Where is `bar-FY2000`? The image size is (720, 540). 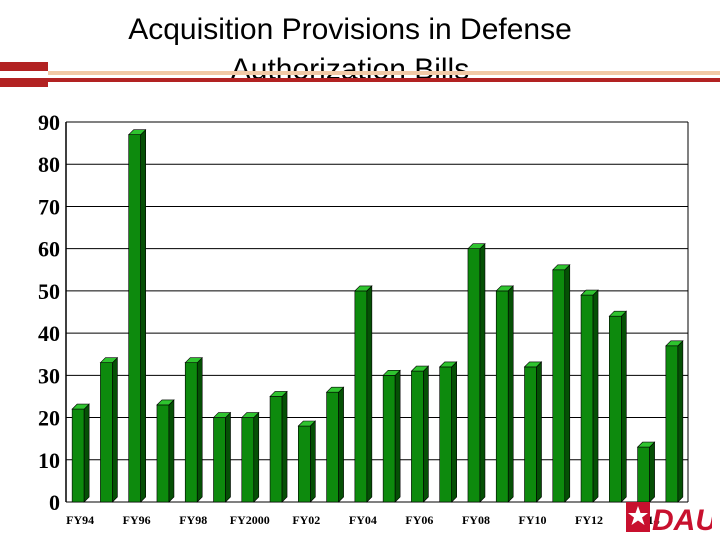 bar-FY2000 is located at coordinates (248, 460).